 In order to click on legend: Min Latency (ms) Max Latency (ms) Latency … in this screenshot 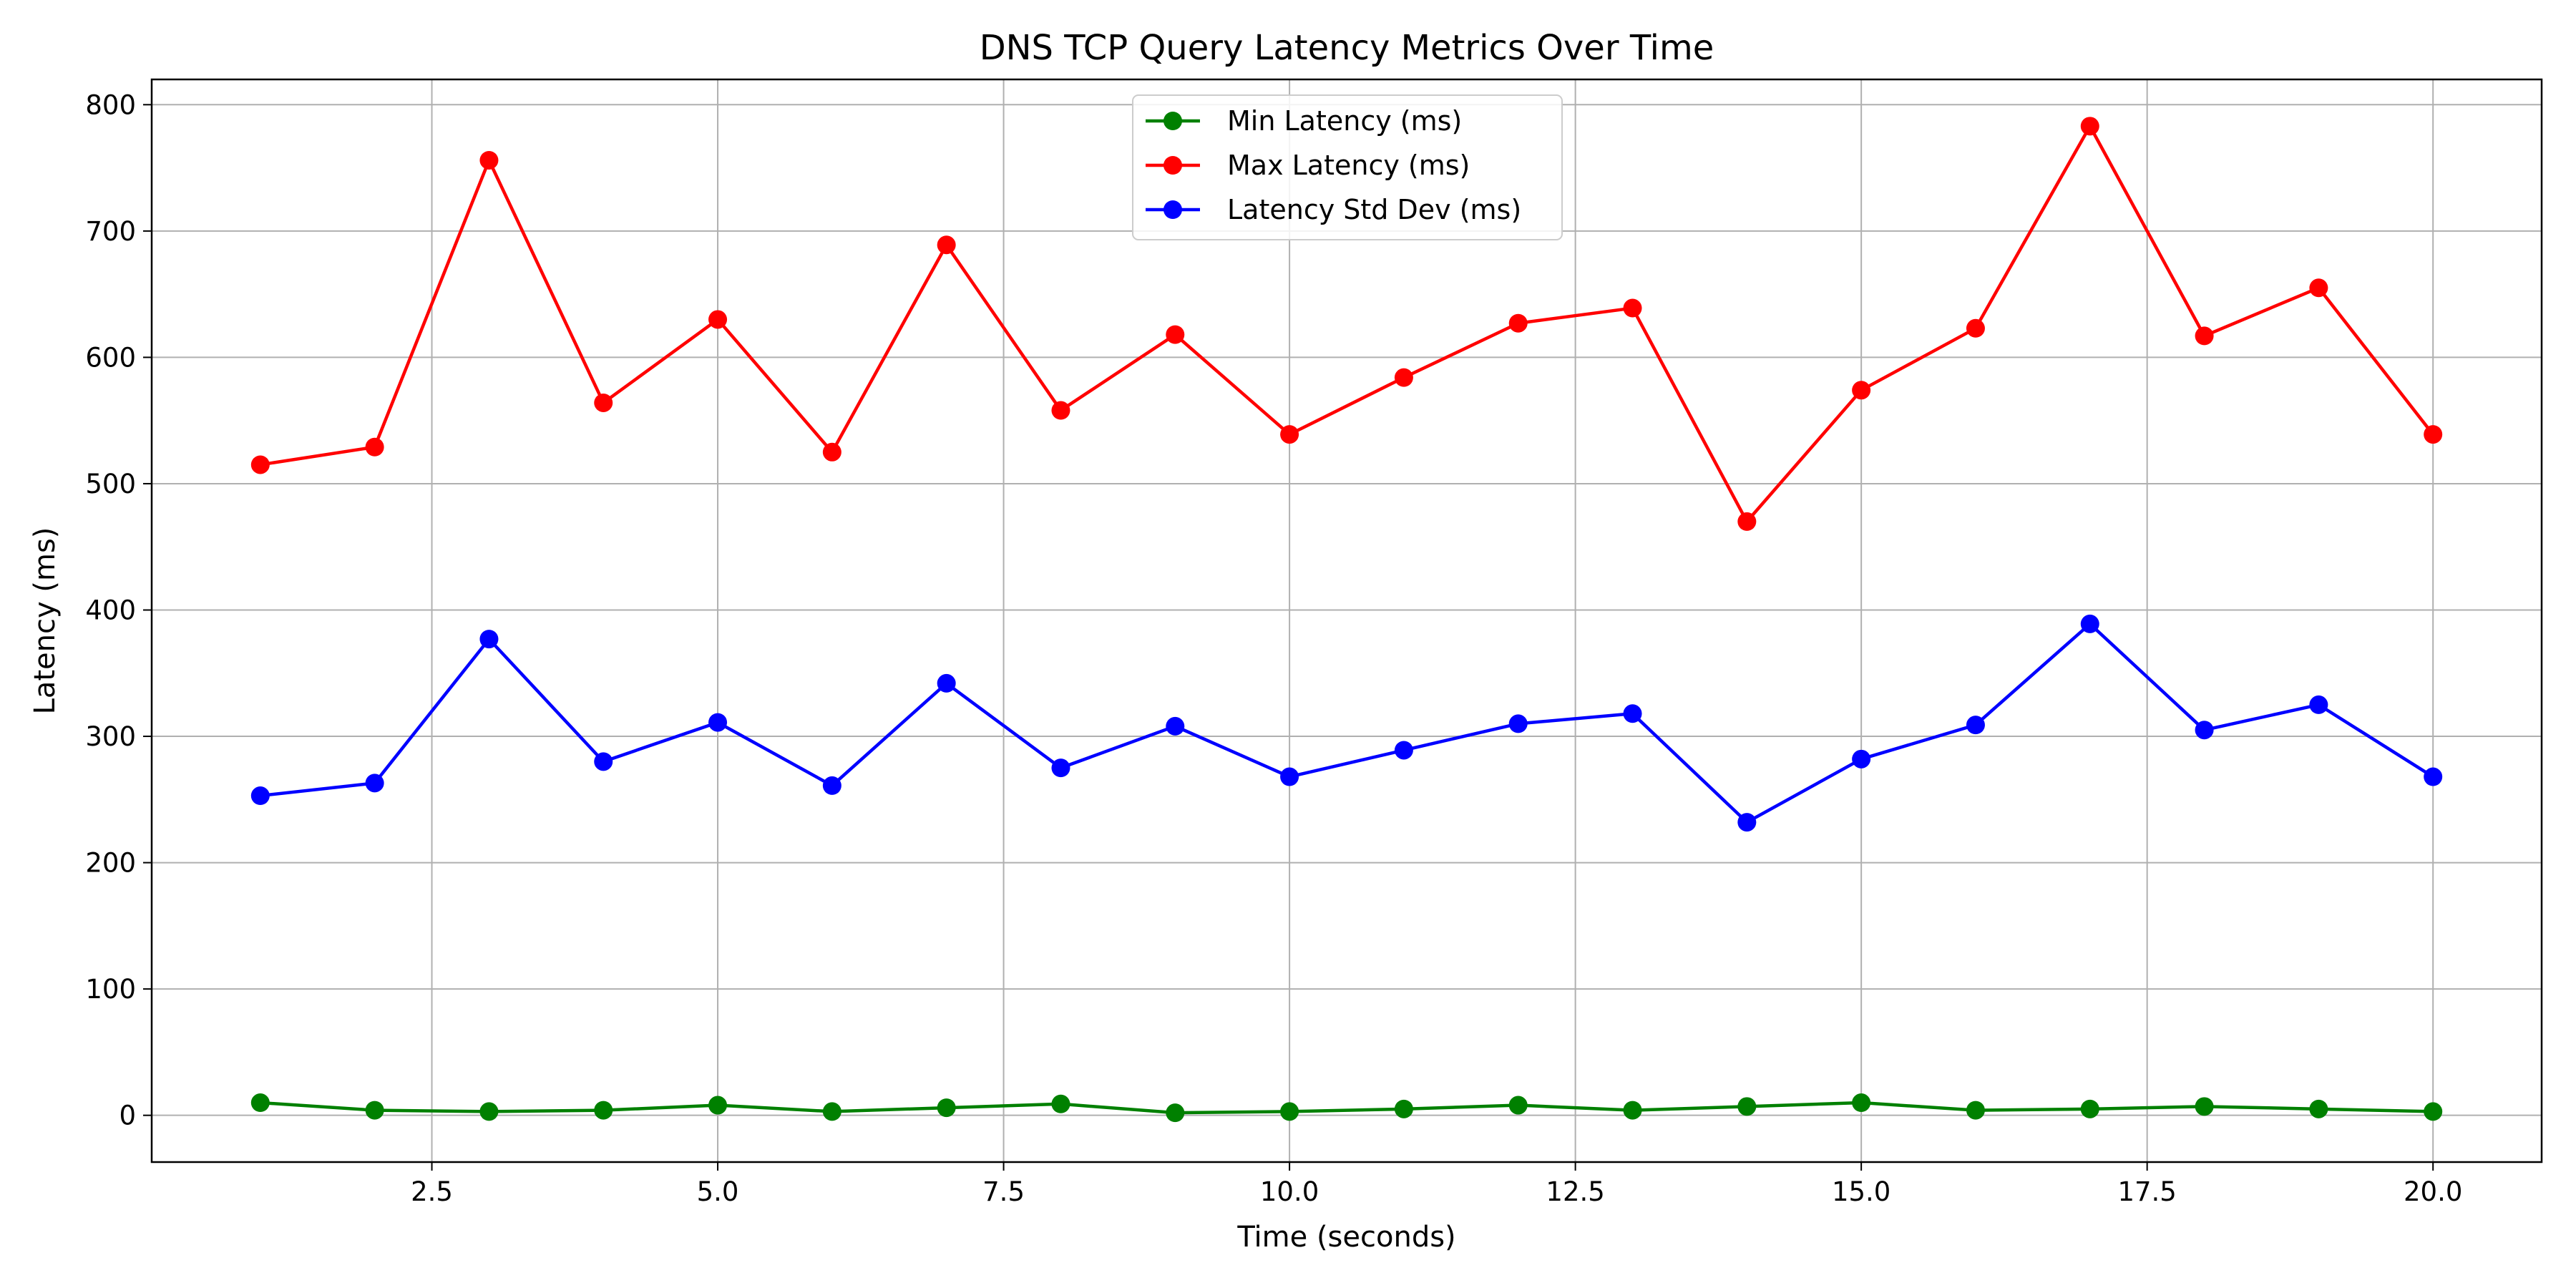, I will do `click(1347, 167)`.